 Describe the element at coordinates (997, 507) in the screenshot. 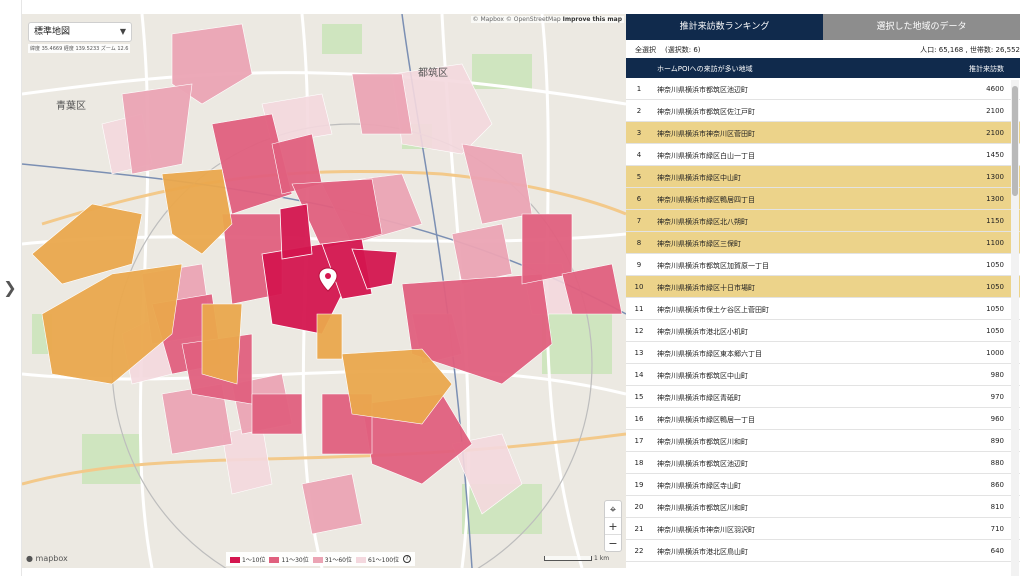

I see `row-visit-count: 810` at that location.